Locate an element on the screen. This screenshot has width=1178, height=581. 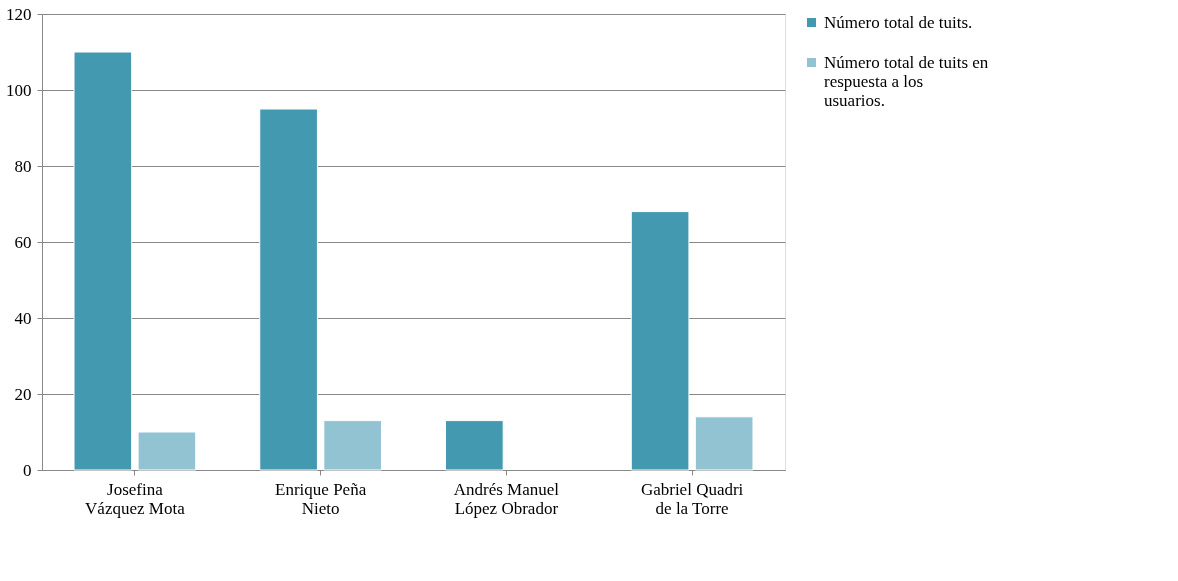
y-tick-label: 120 is located at coordinates (19, 14).